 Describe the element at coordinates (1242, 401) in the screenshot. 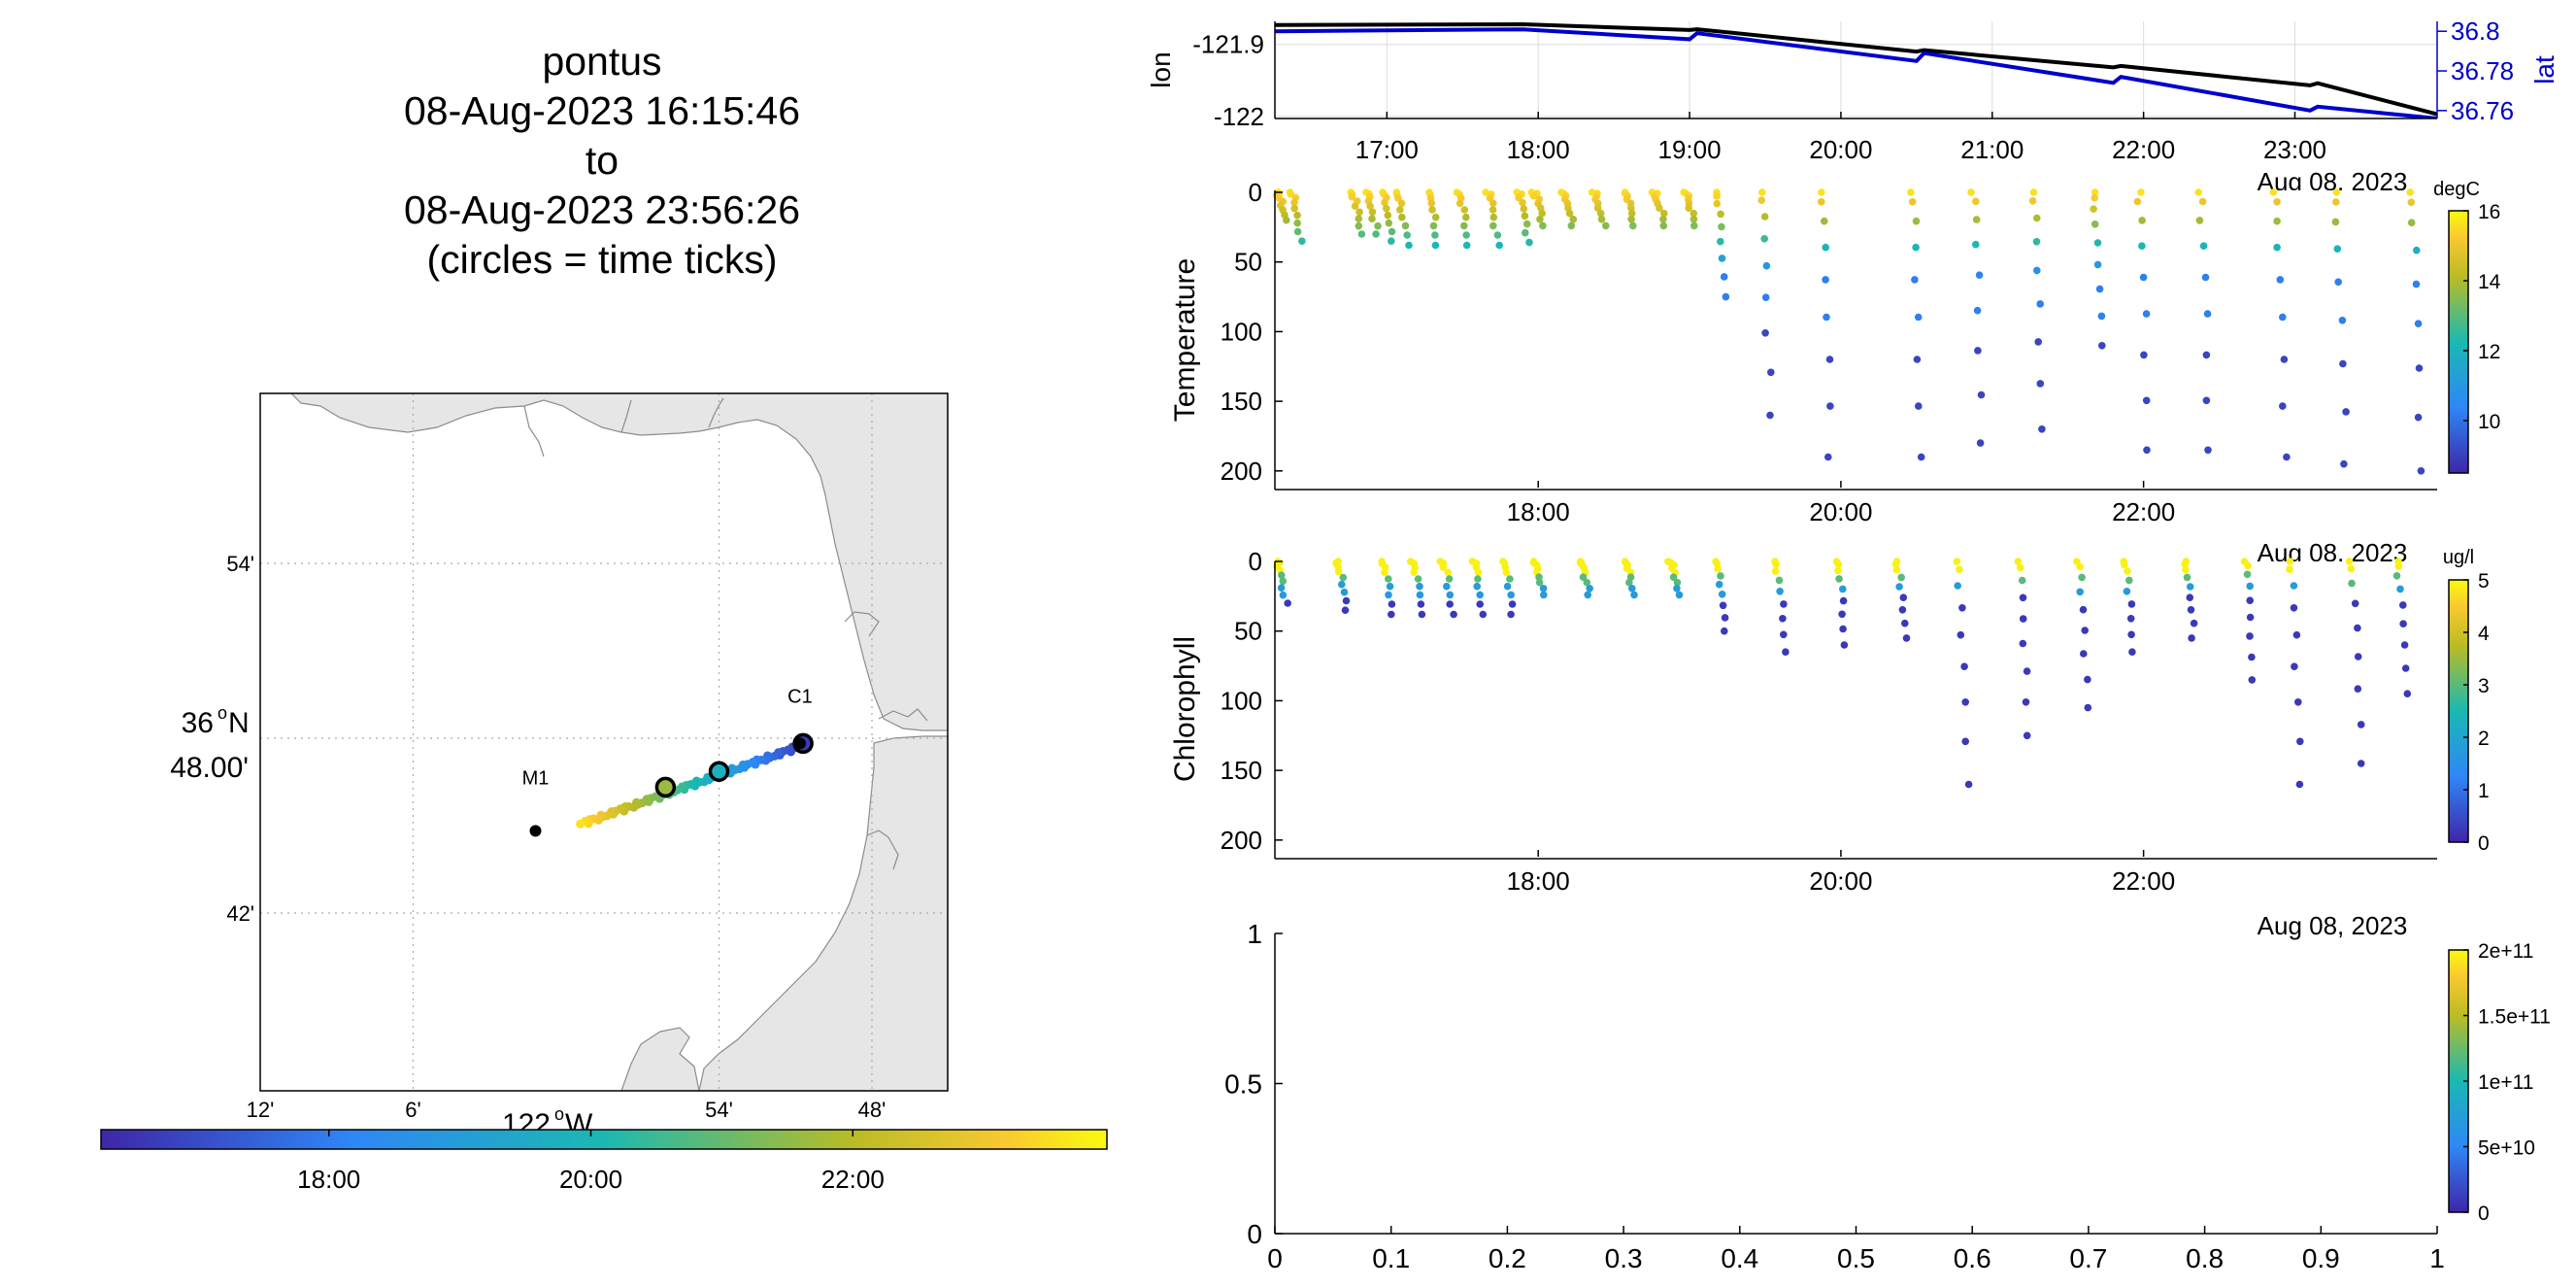

I see `ytick-label: 150` at that location.